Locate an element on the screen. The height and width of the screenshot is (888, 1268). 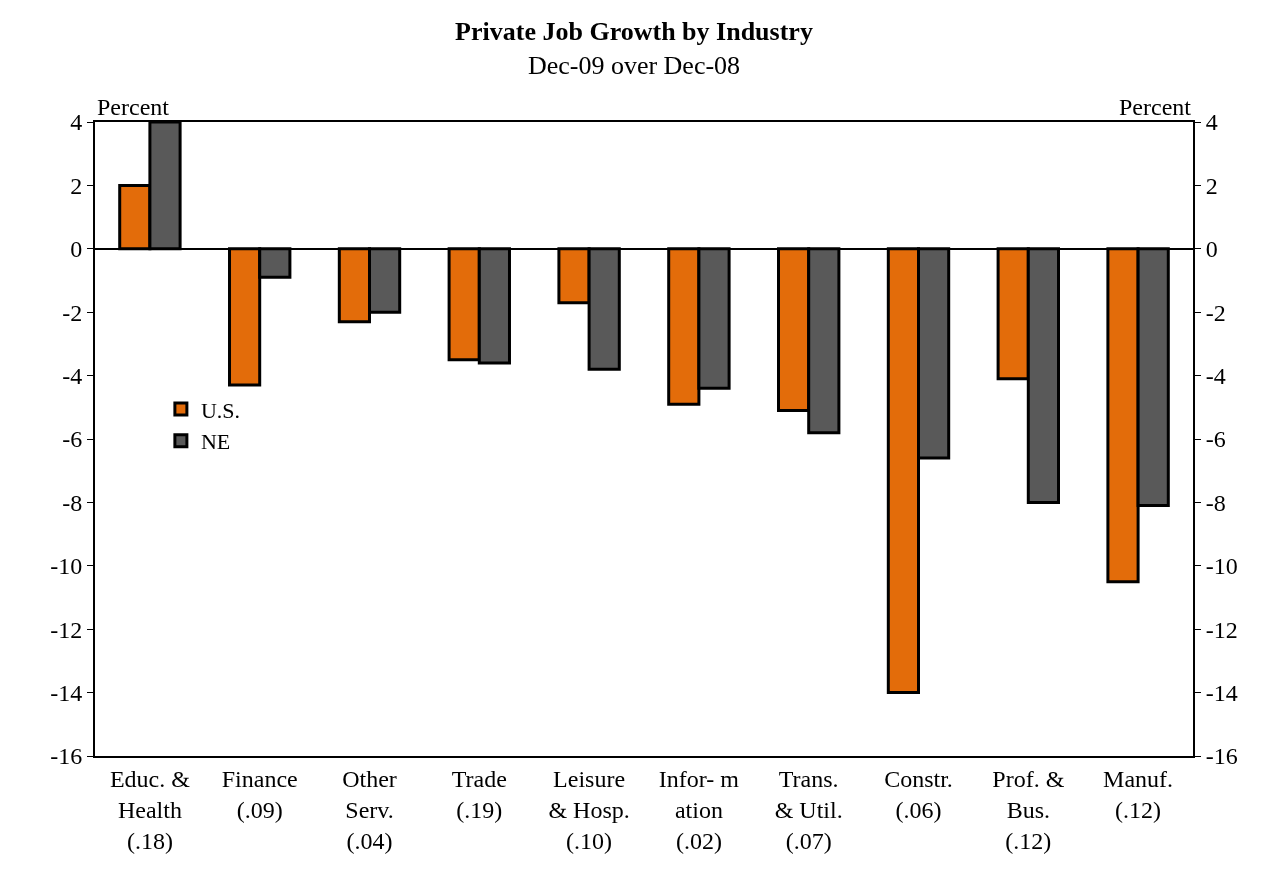
y-tick-label: -4 is located at coordinates (72, 376).